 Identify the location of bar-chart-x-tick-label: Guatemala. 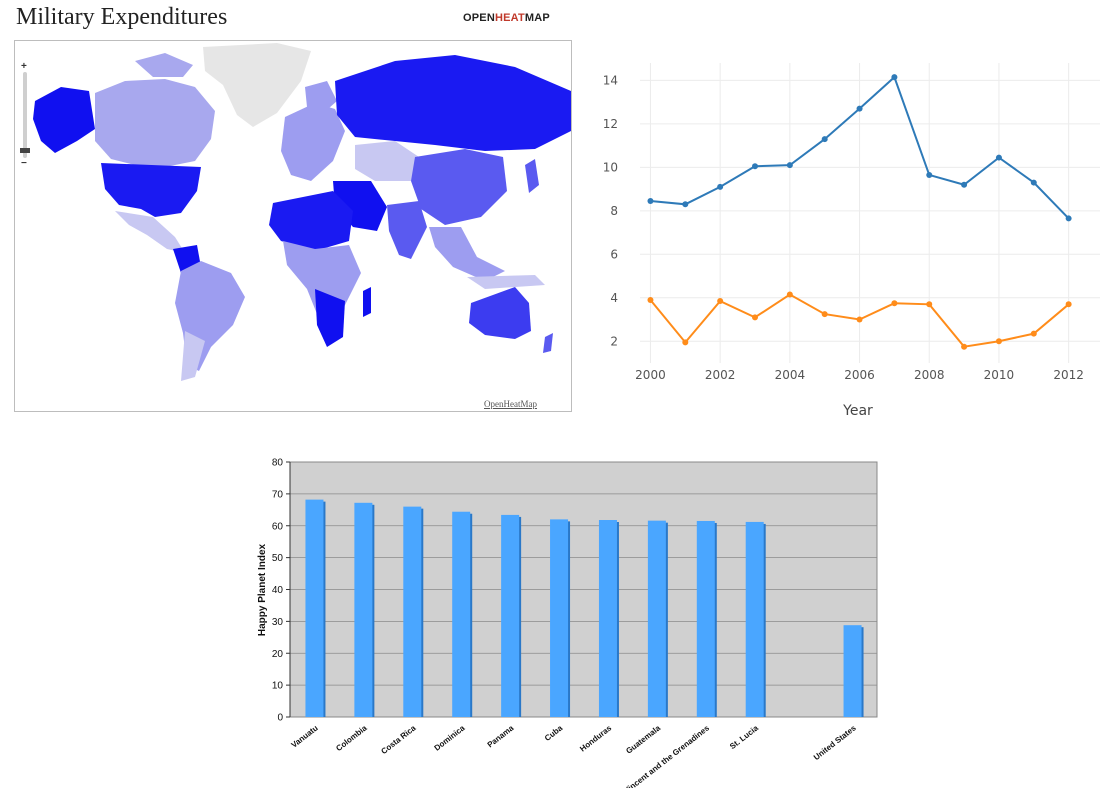
(643, 739).